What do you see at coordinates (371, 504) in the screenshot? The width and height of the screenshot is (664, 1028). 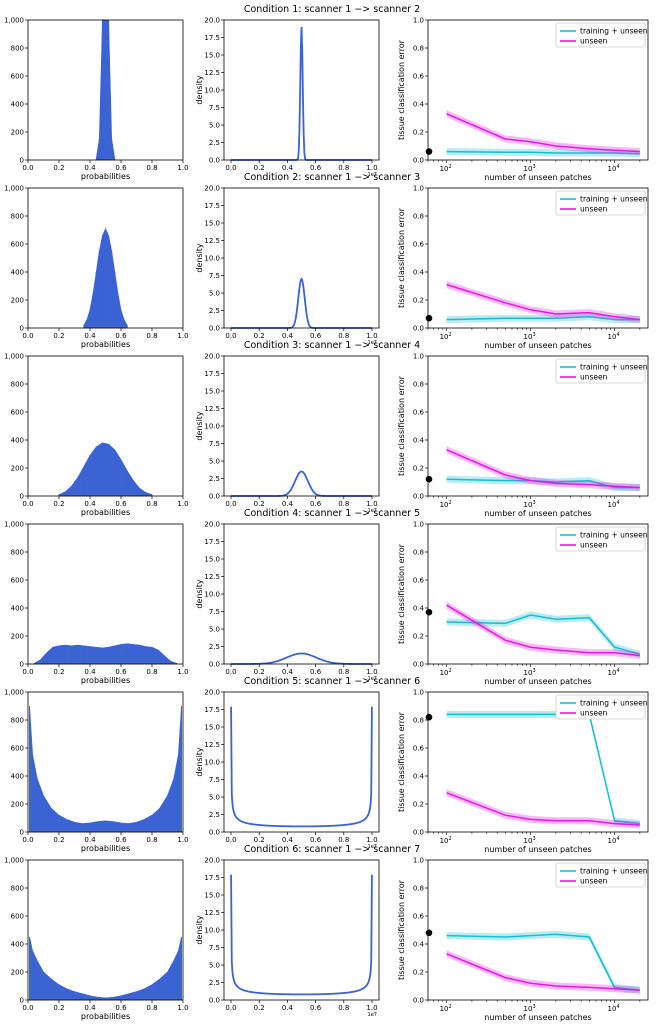 I see `density-xtick-label: 1.0` at bounding box center [371, 504].